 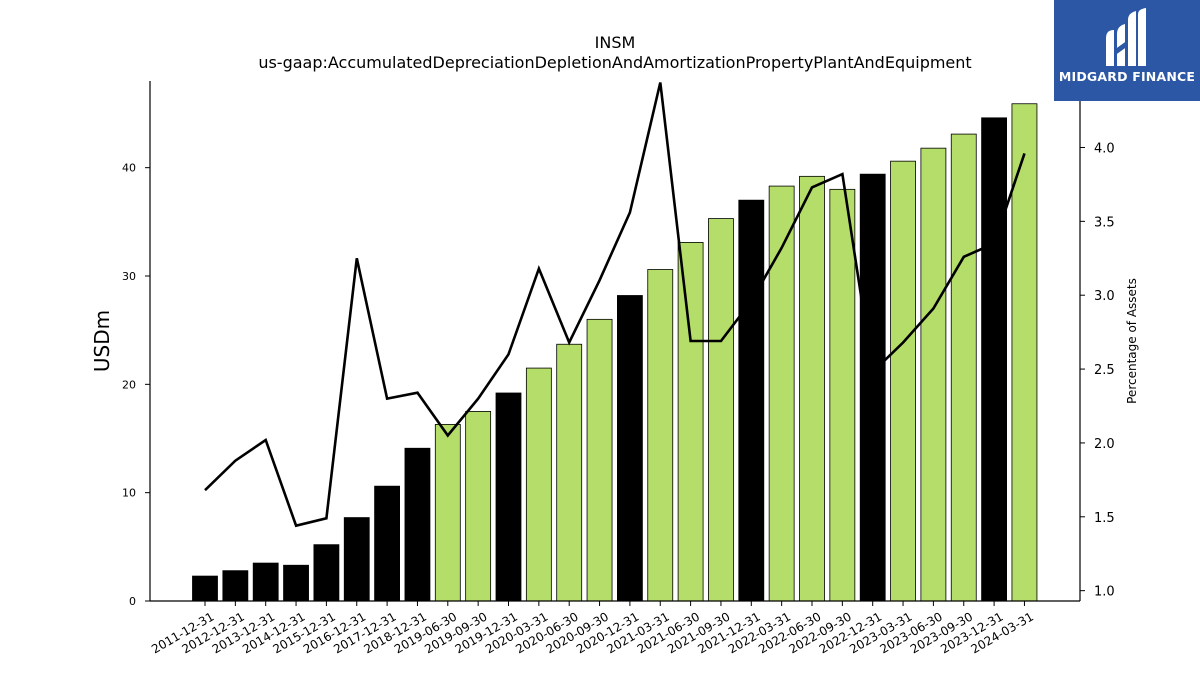 I want to click on y2-tick-label: 4.0, so click(x=1104, y=148).